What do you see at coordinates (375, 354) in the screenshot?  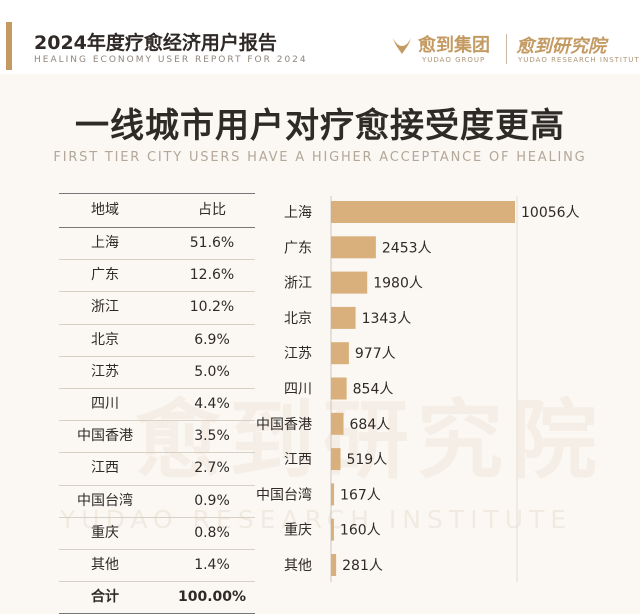 I see `value-label: 977人` at bounding box center [375, 354].